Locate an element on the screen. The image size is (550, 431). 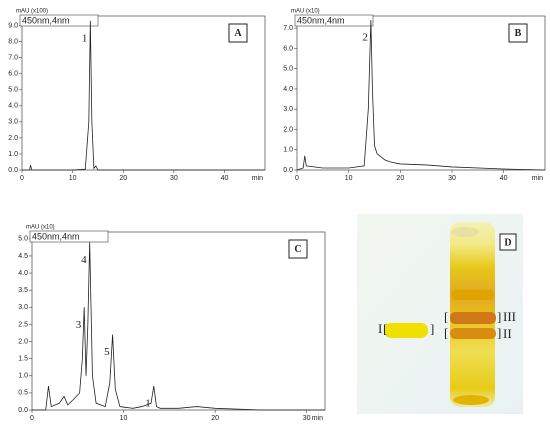
panel-label: A is located at coordinates (238, 33).